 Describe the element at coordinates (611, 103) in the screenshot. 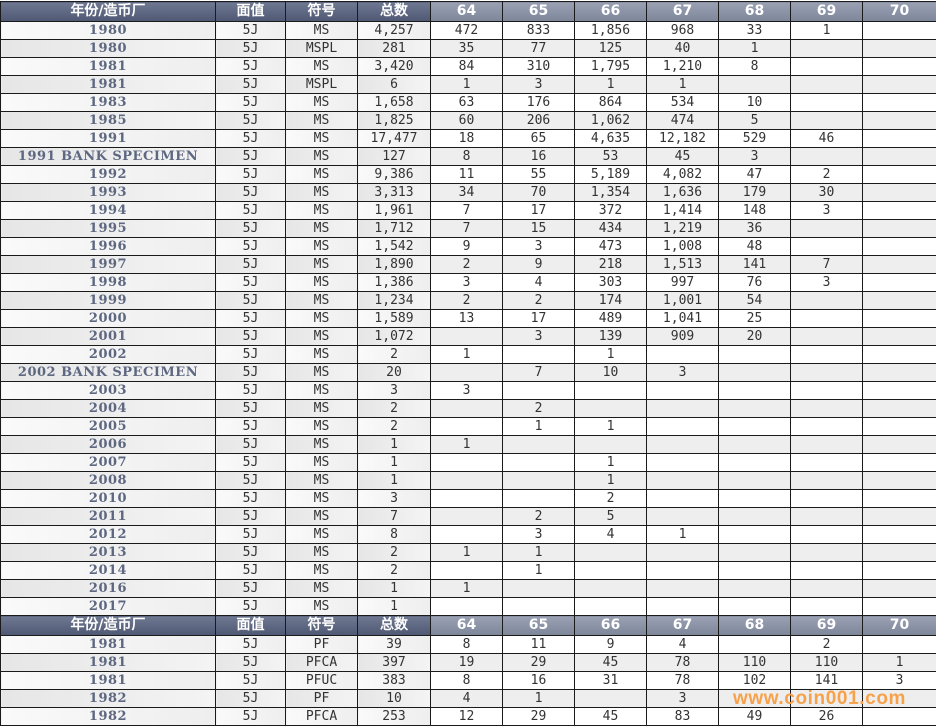

I see `cell-grade-66: 864` at that location.